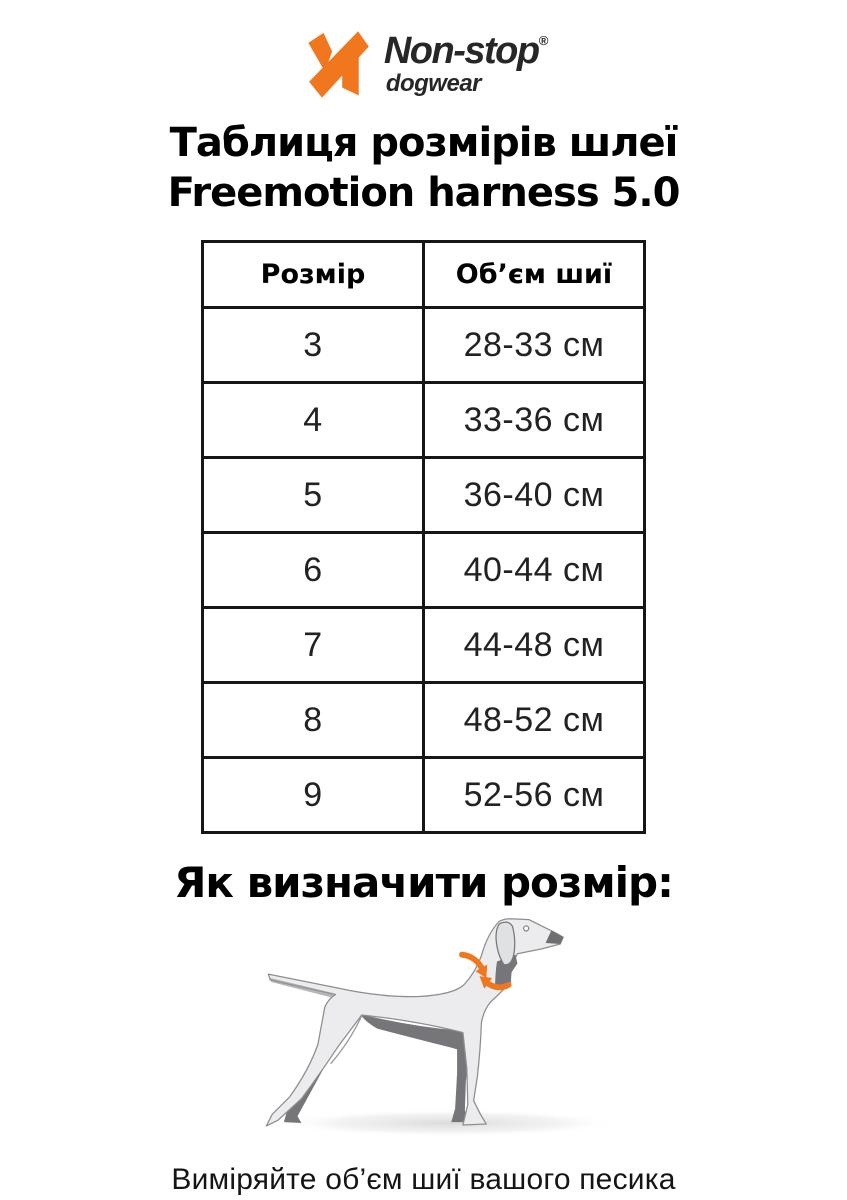 This screenshot has width=847, height=1200. Describe the element at coordinates (313, 345) in the screenshot. I see `size-cell: 3` at that location.